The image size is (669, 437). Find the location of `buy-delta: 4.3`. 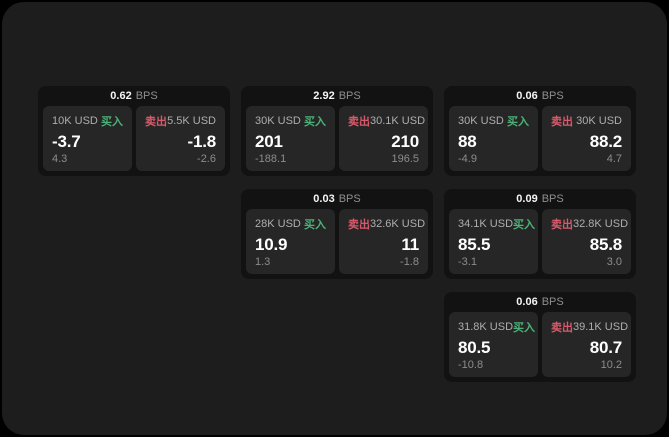

buy-delta: 4.3 is located at coordinates (60, 159).